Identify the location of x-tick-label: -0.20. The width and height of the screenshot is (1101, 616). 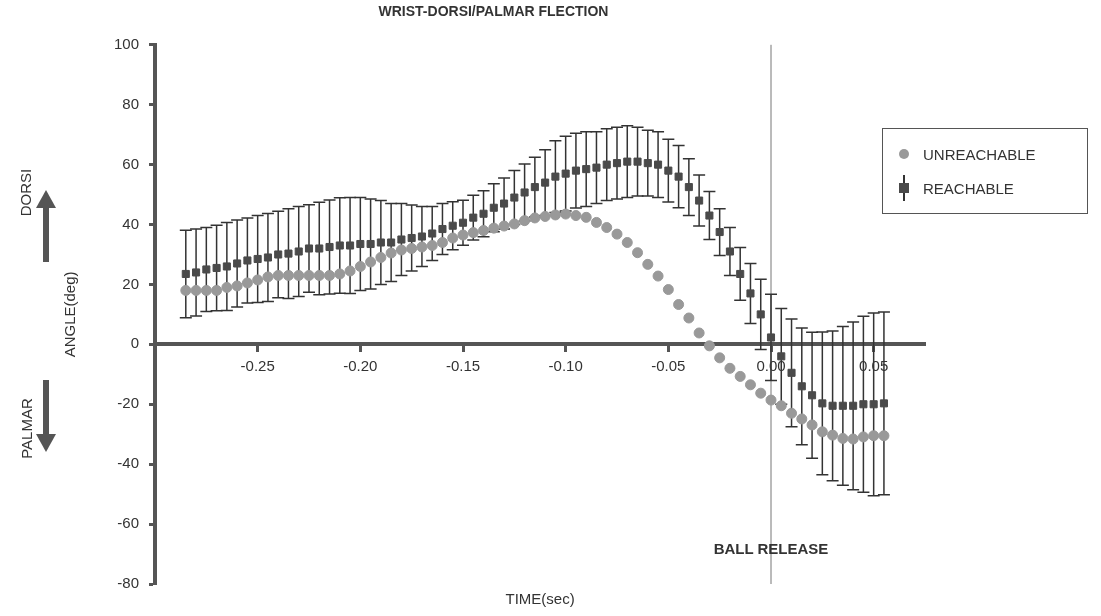
(360, 366).